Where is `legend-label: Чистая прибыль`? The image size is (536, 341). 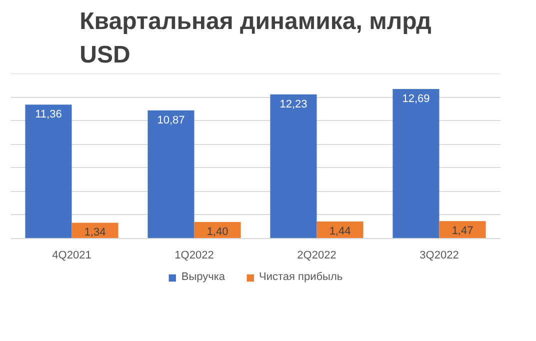
legend-label: Чистая прибыль is located at coordinates (301, 277).